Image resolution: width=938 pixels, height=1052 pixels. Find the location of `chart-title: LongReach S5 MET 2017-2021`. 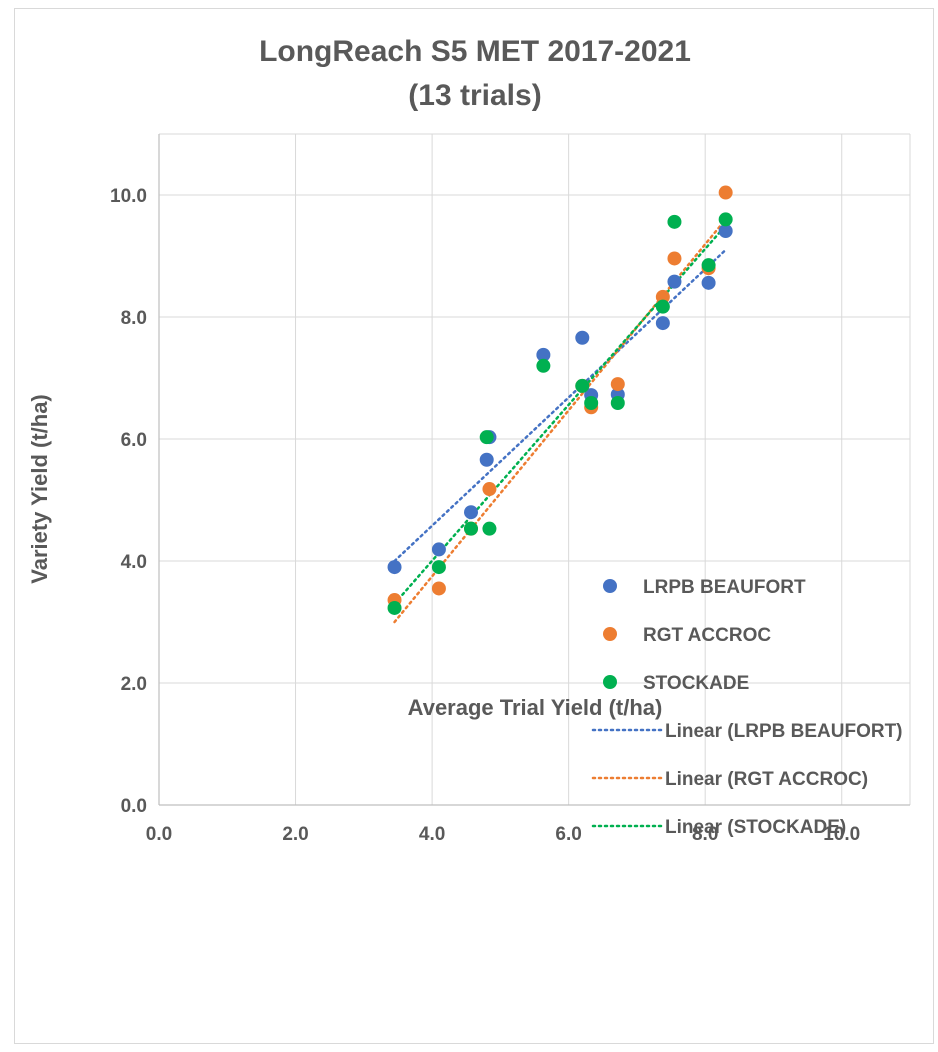

chart-title: LongReach S5 MET 2017-2021 is located at coordinates (475, 51).